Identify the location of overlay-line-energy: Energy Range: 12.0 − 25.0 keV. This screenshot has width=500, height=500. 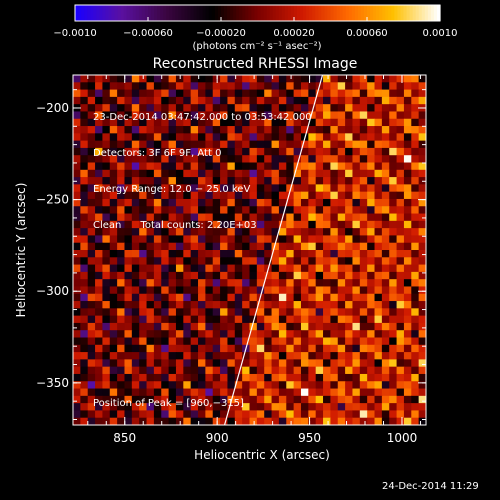
(172, 189).